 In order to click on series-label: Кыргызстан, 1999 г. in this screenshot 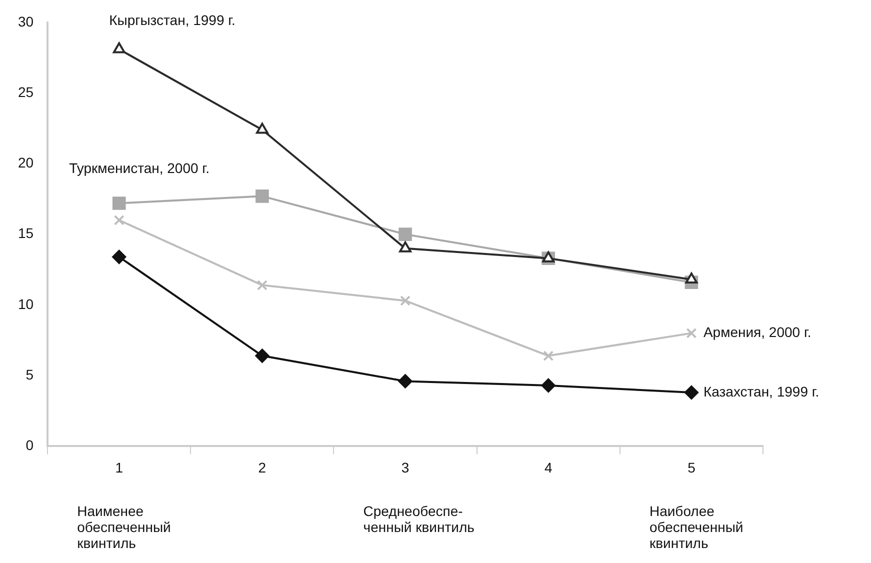, I will do `click(172, 20)`.